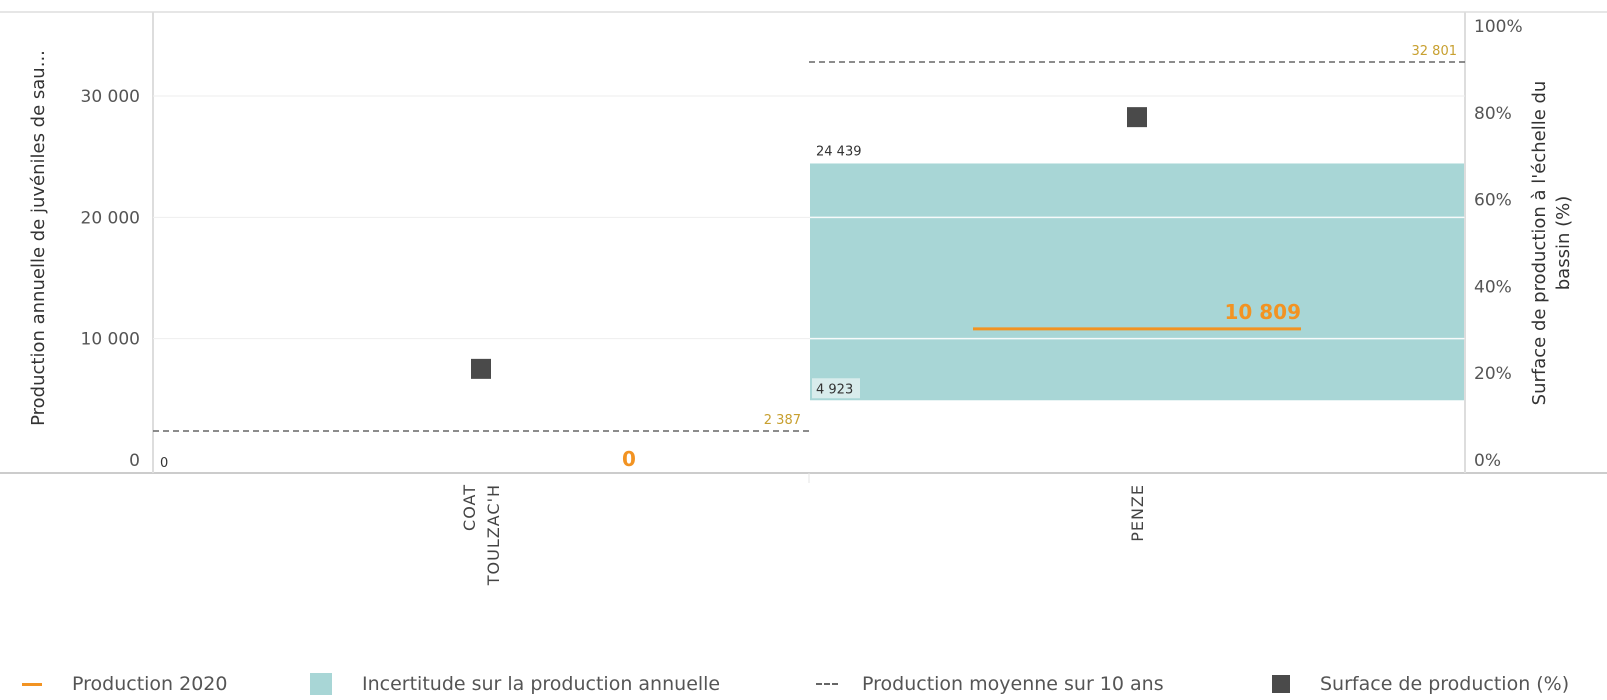 The image size is (1607, 700). I want to click on legend-item-uncertainty: Incertitude sur la production annuelle, so click(515, 684).